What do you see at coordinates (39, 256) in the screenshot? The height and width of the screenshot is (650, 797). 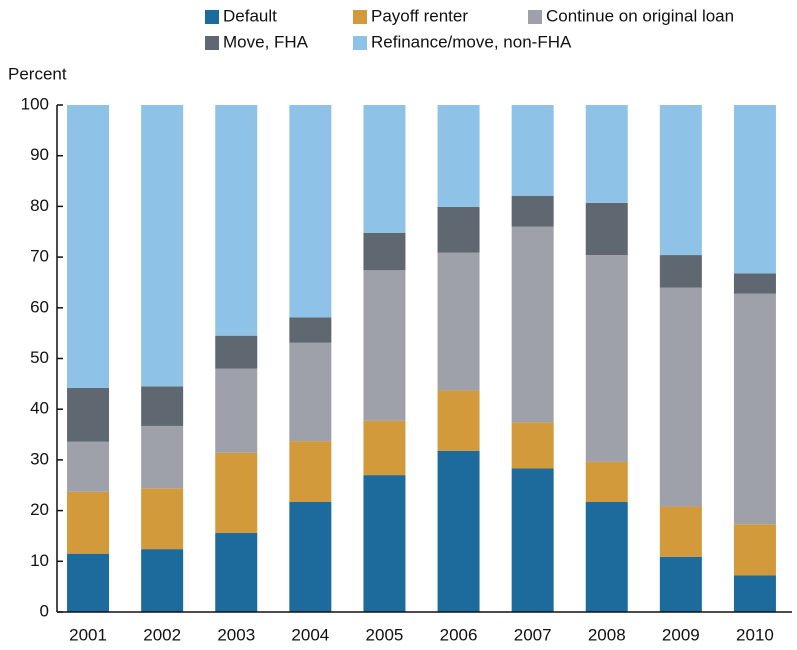 I see `y-tick-label: 70` at bounding box center [39, 256].